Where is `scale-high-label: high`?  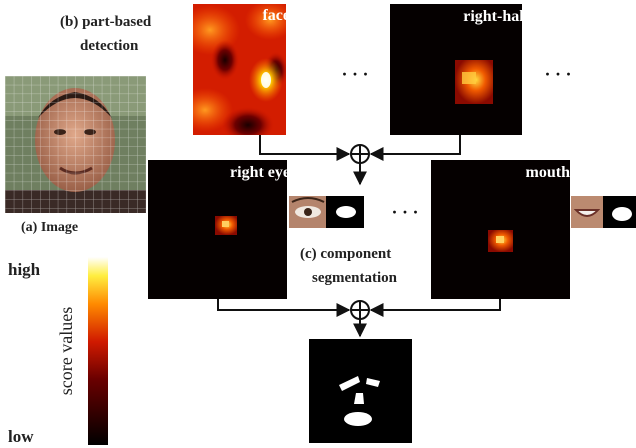 scale-high-label: high is located at coordinates (24, 269).